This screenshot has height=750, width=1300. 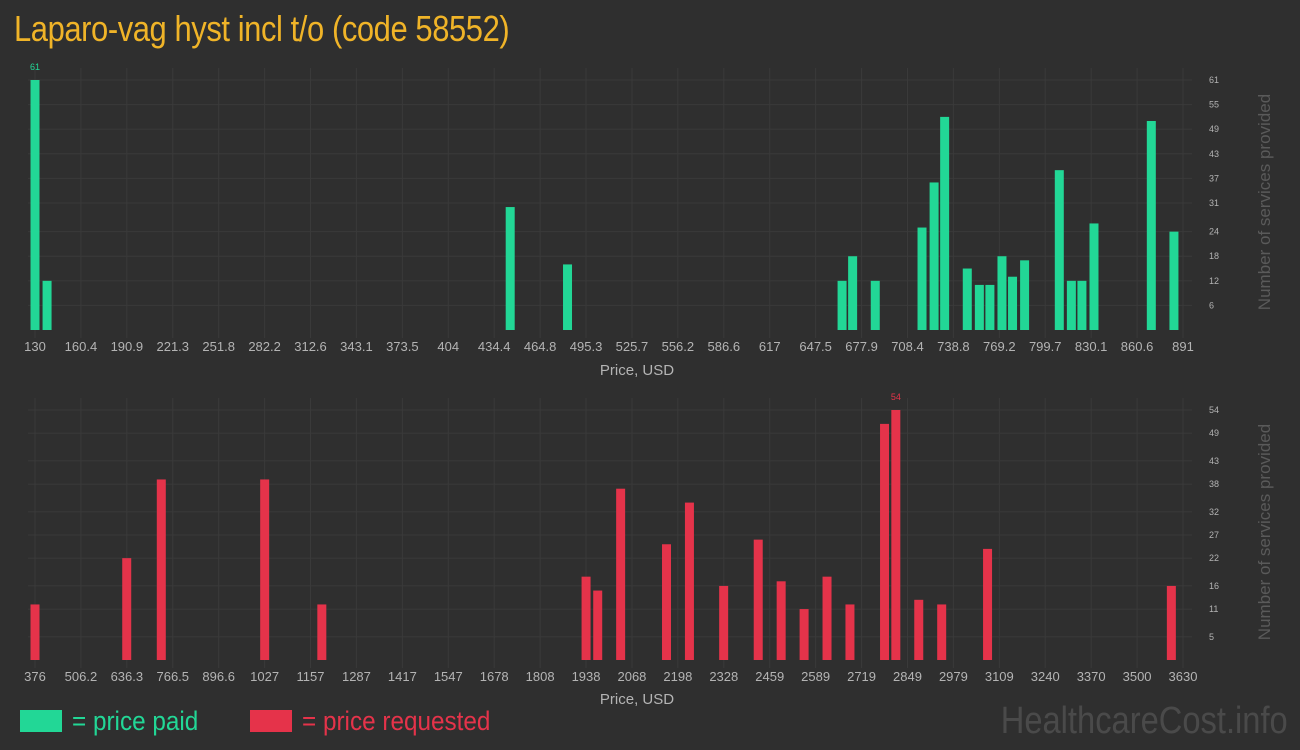 What do you see at coordinates (815, 346) in the screenshot?
I see `x-tick-label-paid: 647.5` at bounding box center [815, 346].